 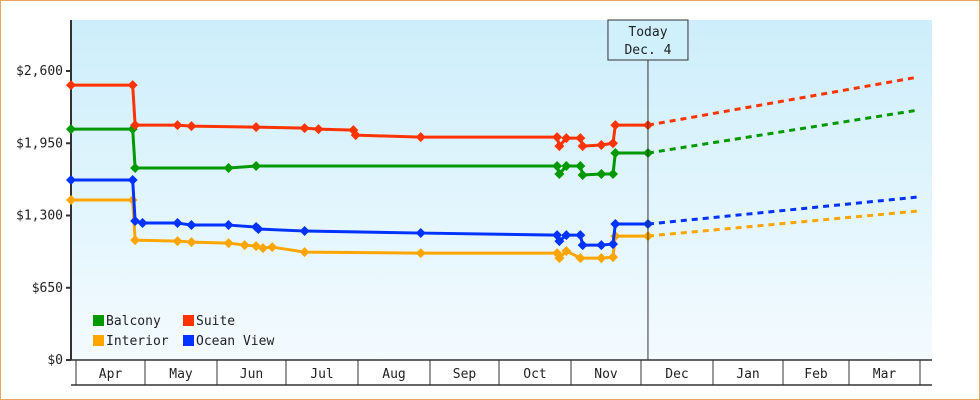 I want to click on x-tick-label: Feb, so click(x=816, y=374).